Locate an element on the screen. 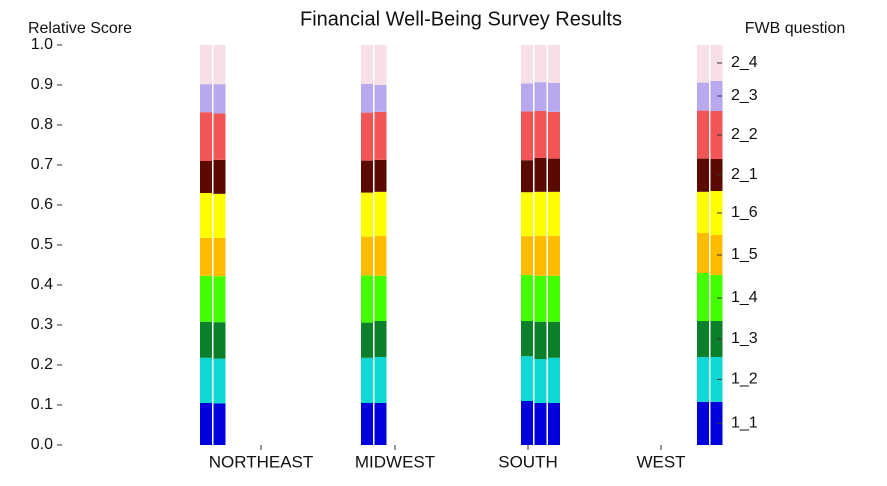 Image resolution: width=887 pixels, height=486 pixels. legend-label: 1_1 is located at coordinates (744, 423).